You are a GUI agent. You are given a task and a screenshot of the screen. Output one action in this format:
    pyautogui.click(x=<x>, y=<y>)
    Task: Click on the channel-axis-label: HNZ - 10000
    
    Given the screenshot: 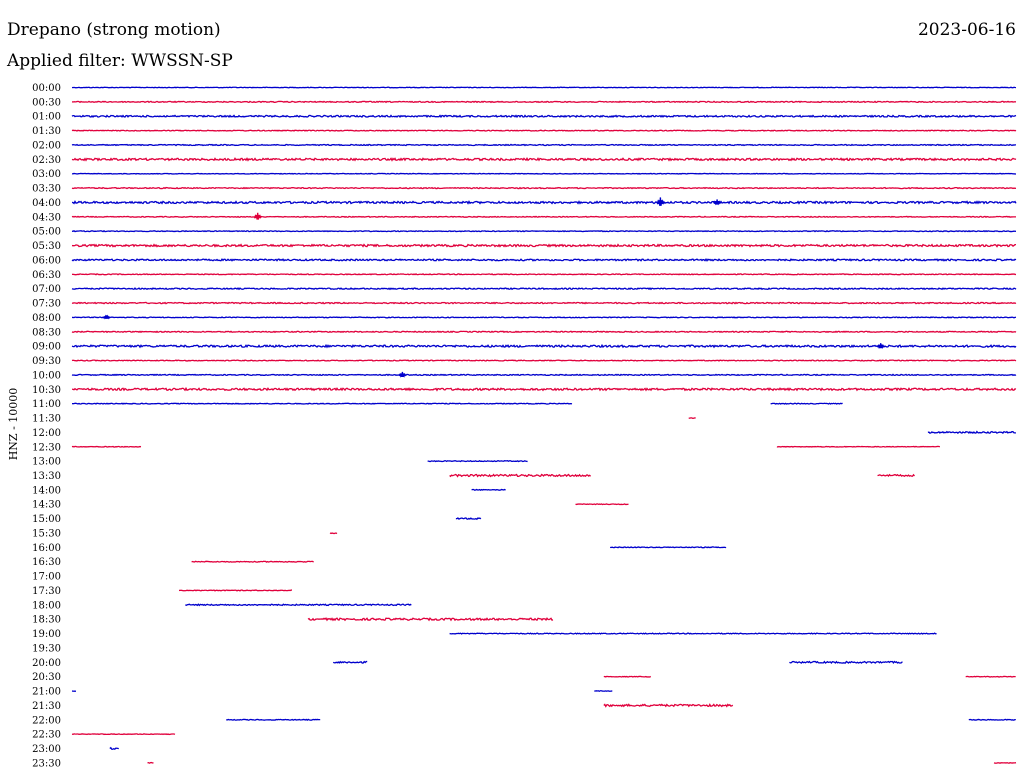 What is the action you would take?
    pyautogui.click(x=13, y=424)
    